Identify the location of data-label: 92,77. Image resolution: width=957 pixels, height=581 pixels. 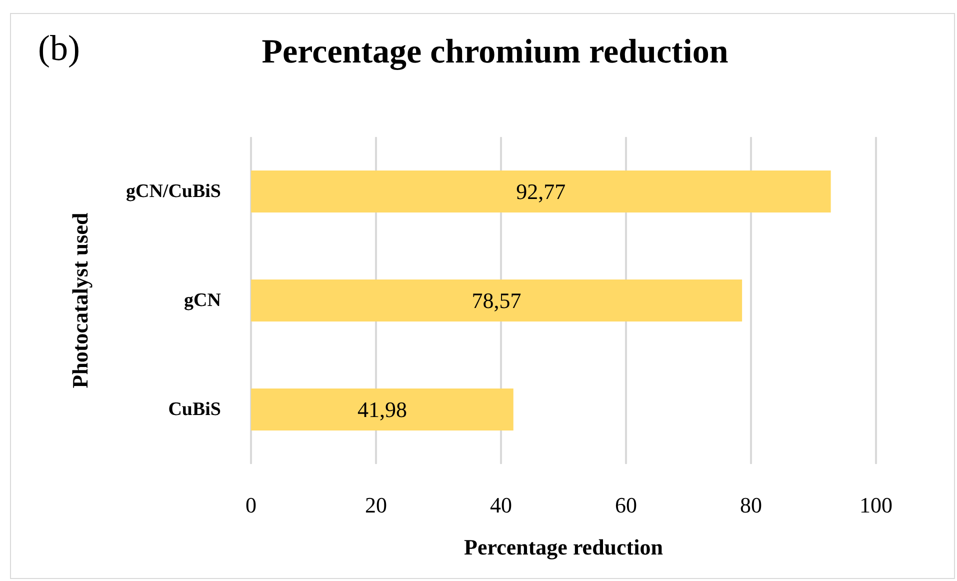
(541, 191).